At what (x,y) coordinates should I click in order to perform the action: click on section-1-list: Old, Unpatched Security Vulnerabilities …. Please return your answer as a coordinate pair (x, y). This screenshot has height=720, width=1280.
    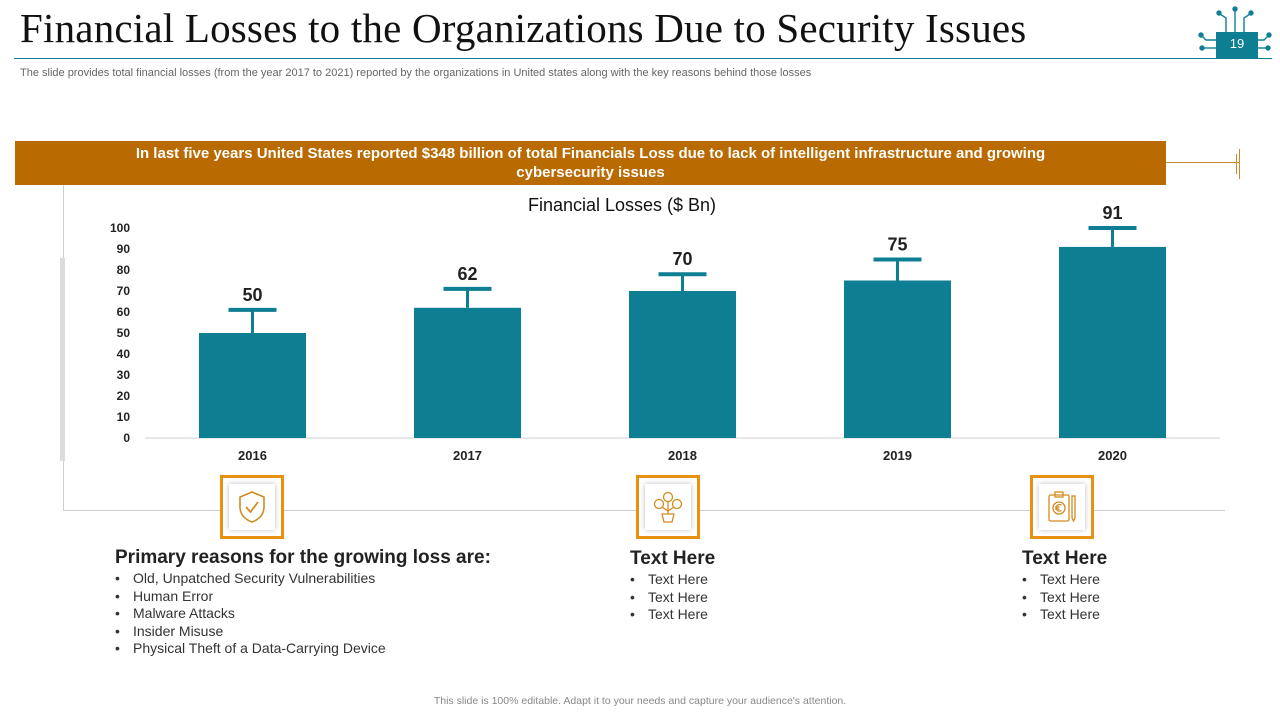
    Looking at the image, I should click on (250, 614).